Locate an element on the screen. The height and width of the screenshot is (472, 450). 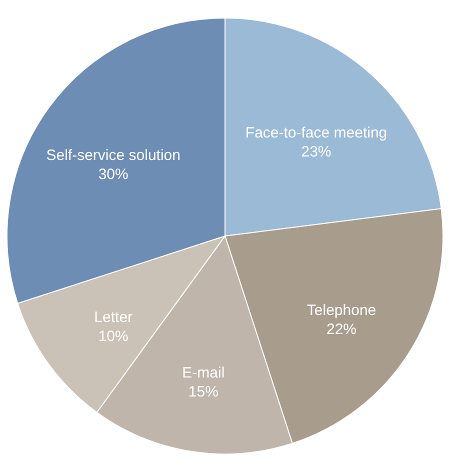
data-label: 22% is located at coordinates (341, 329).